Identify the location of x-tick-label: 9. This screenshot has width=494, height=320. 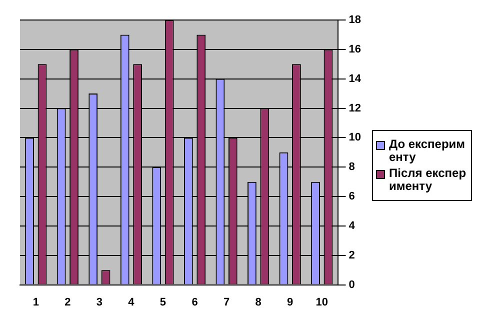
(290, 302).